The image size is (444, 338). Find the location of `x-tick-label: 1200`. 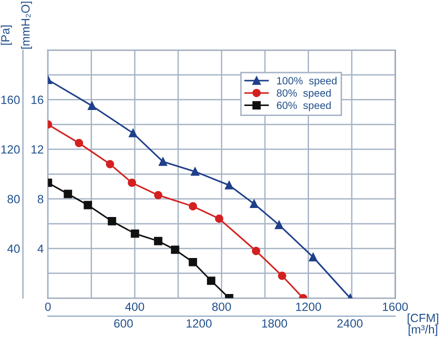

x-tick-label: 1200 is located at coordinates (309, 306).